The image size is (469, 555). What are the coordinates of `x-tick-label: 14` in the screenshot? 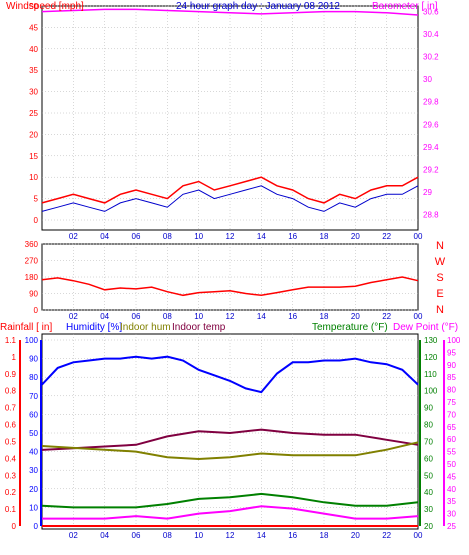 It's located at (261, 236).